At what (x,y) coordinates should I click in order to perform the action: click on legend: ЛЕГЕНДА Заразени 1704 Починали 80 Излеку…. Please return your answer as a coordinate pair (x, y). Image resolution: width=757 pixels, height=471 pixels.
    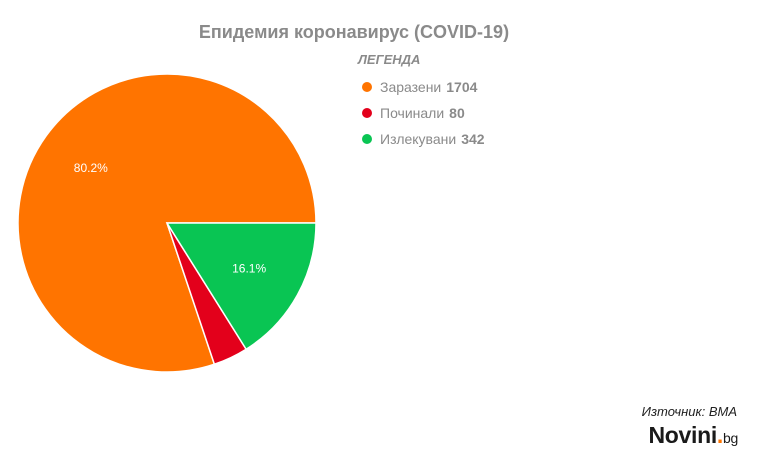
    Looking at the image, I should click on (420, 102).